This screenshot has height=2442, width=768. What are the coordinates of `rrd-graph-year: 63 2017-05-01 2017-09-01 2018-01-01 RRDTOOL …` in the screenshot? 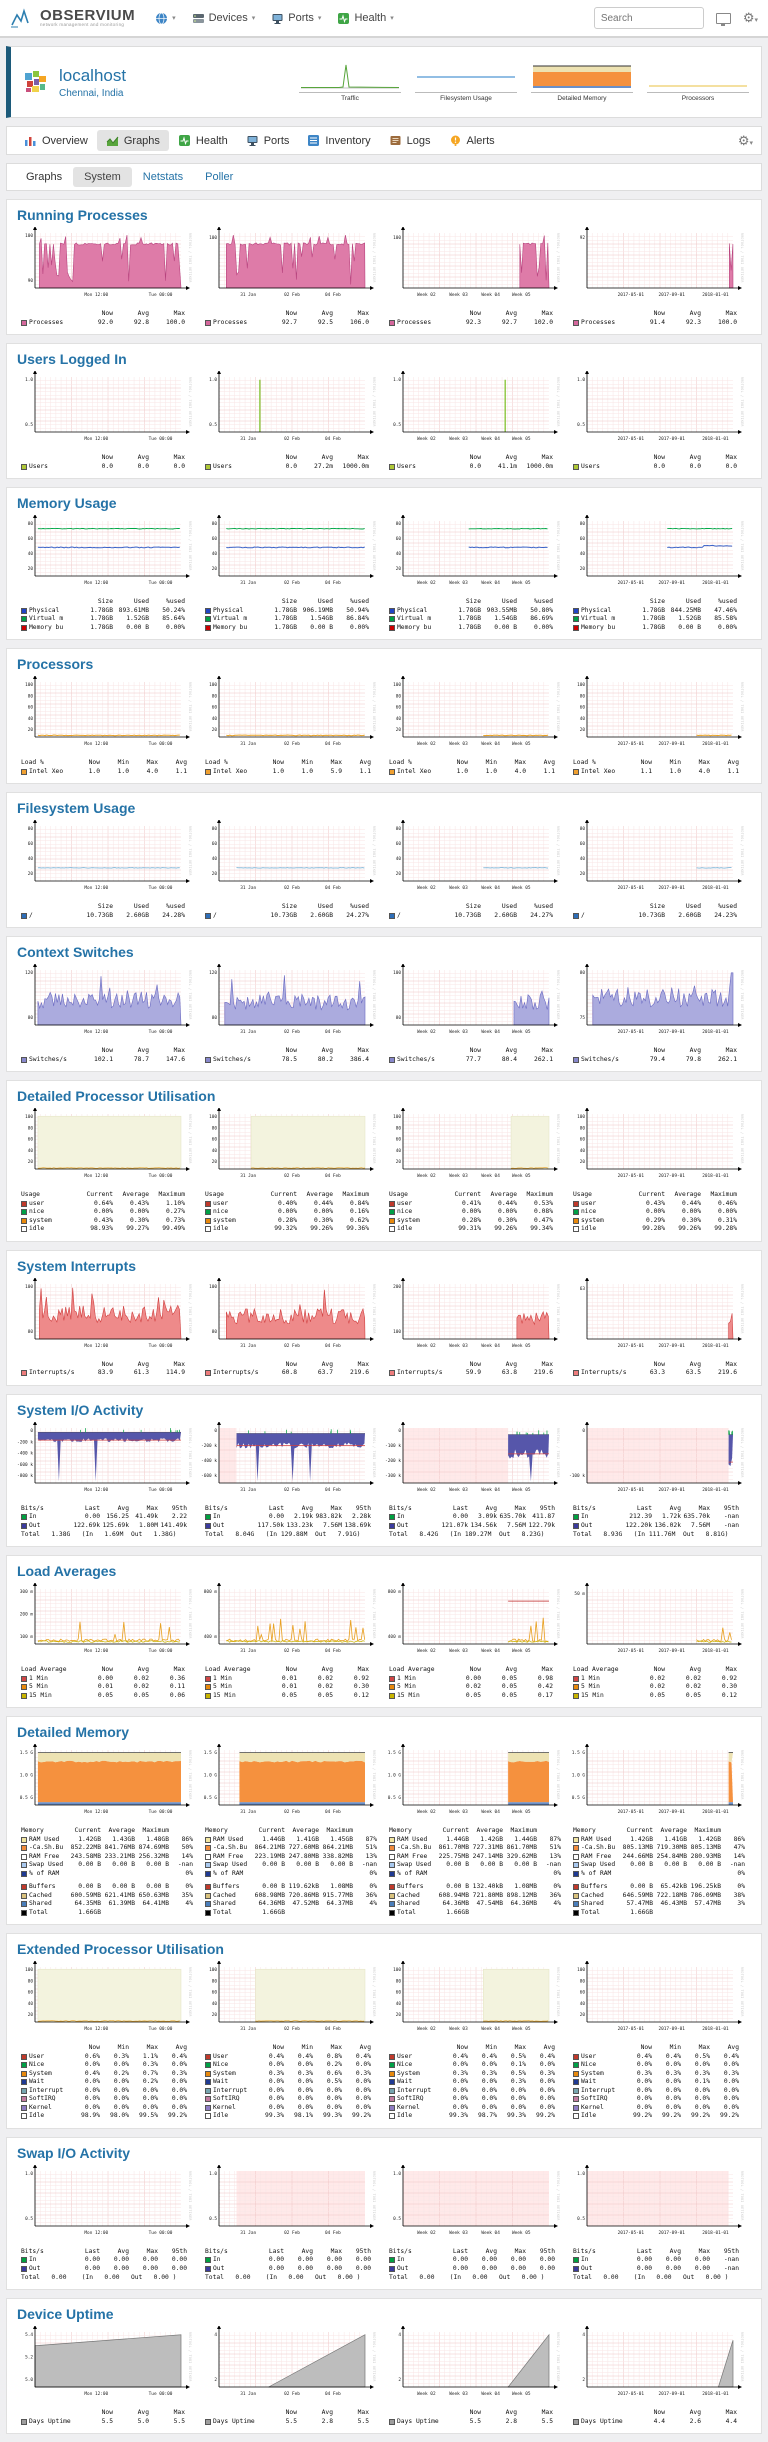 It's located at (657, 1316).